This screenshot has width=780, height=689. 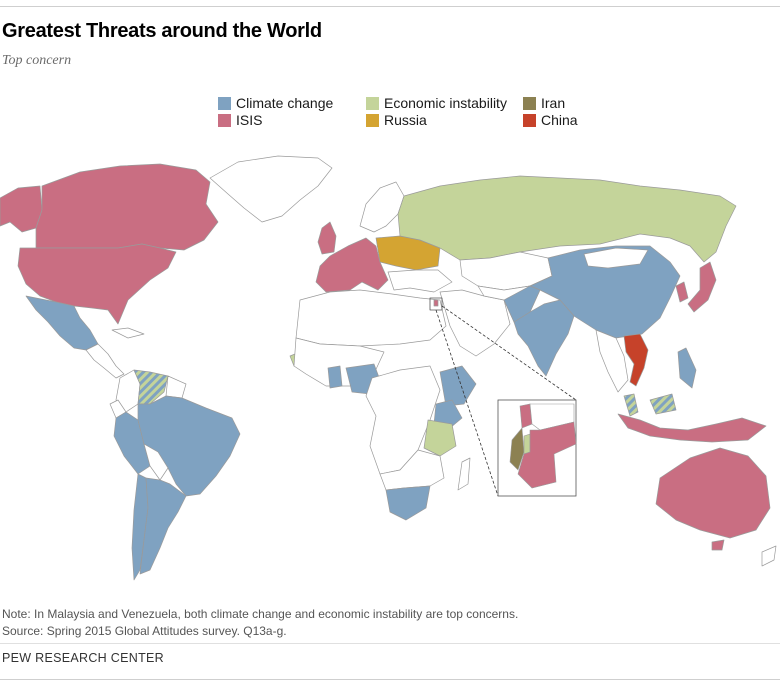 I want to click on bottom-rule, so click(x=390, y=679).